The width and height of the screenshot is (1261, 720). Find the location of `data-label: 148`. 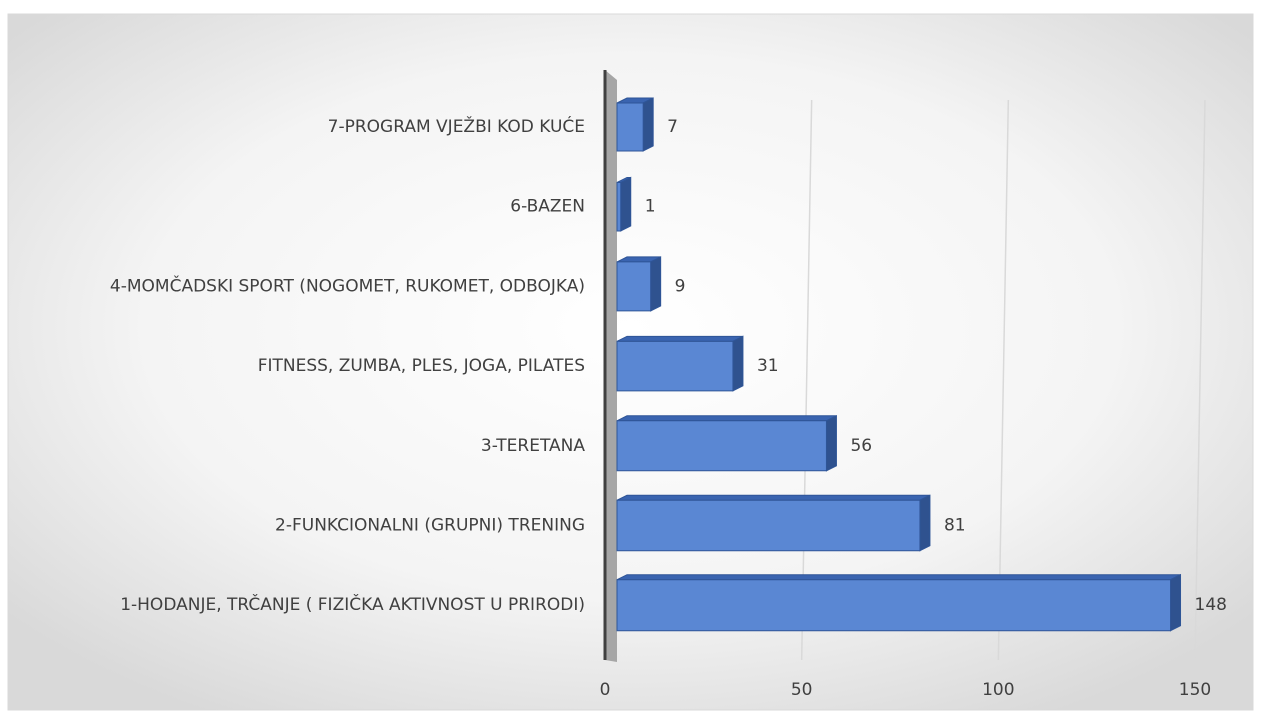

data-label: 148 is located at coordinates (1211, 605).